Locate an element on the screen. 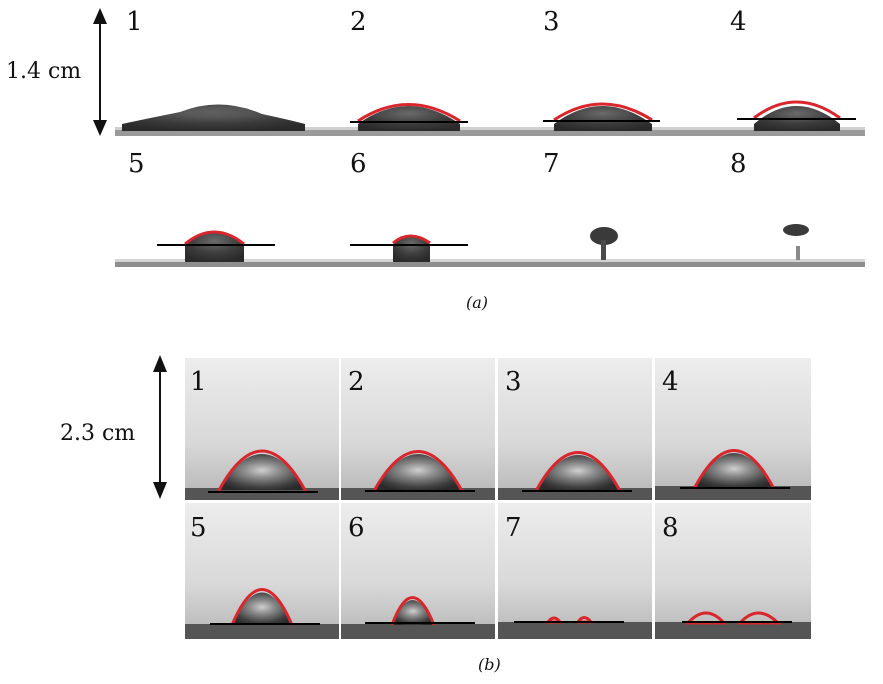 This screenshot has height=684, width=883. scale-label-b: 2.3 cm is located at coordinates (97, 433).